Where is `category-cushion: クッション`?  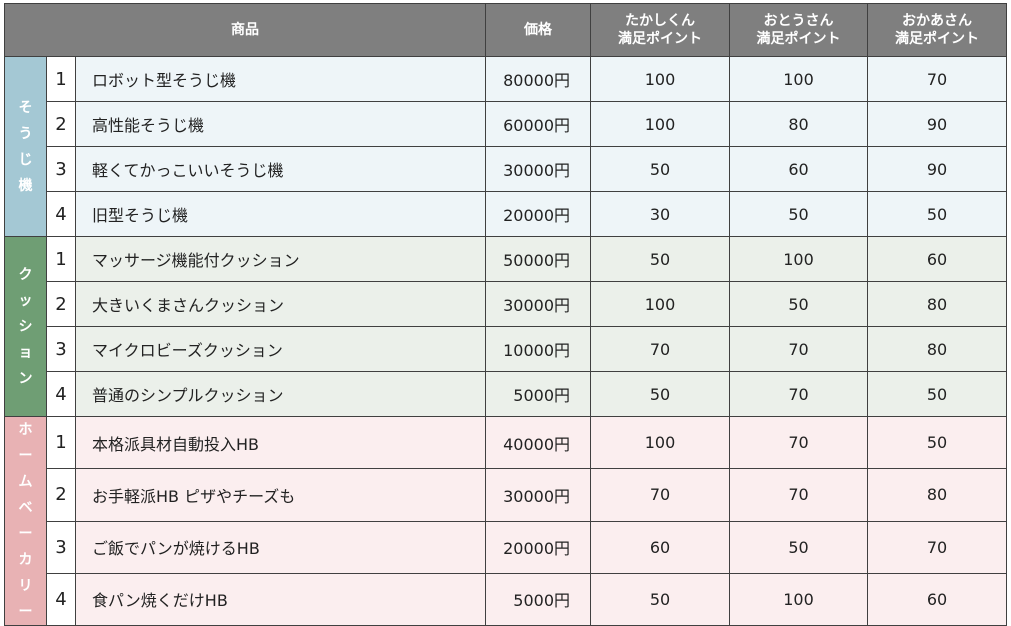
category-cushion: クッション is located at coordinates (25, 326).